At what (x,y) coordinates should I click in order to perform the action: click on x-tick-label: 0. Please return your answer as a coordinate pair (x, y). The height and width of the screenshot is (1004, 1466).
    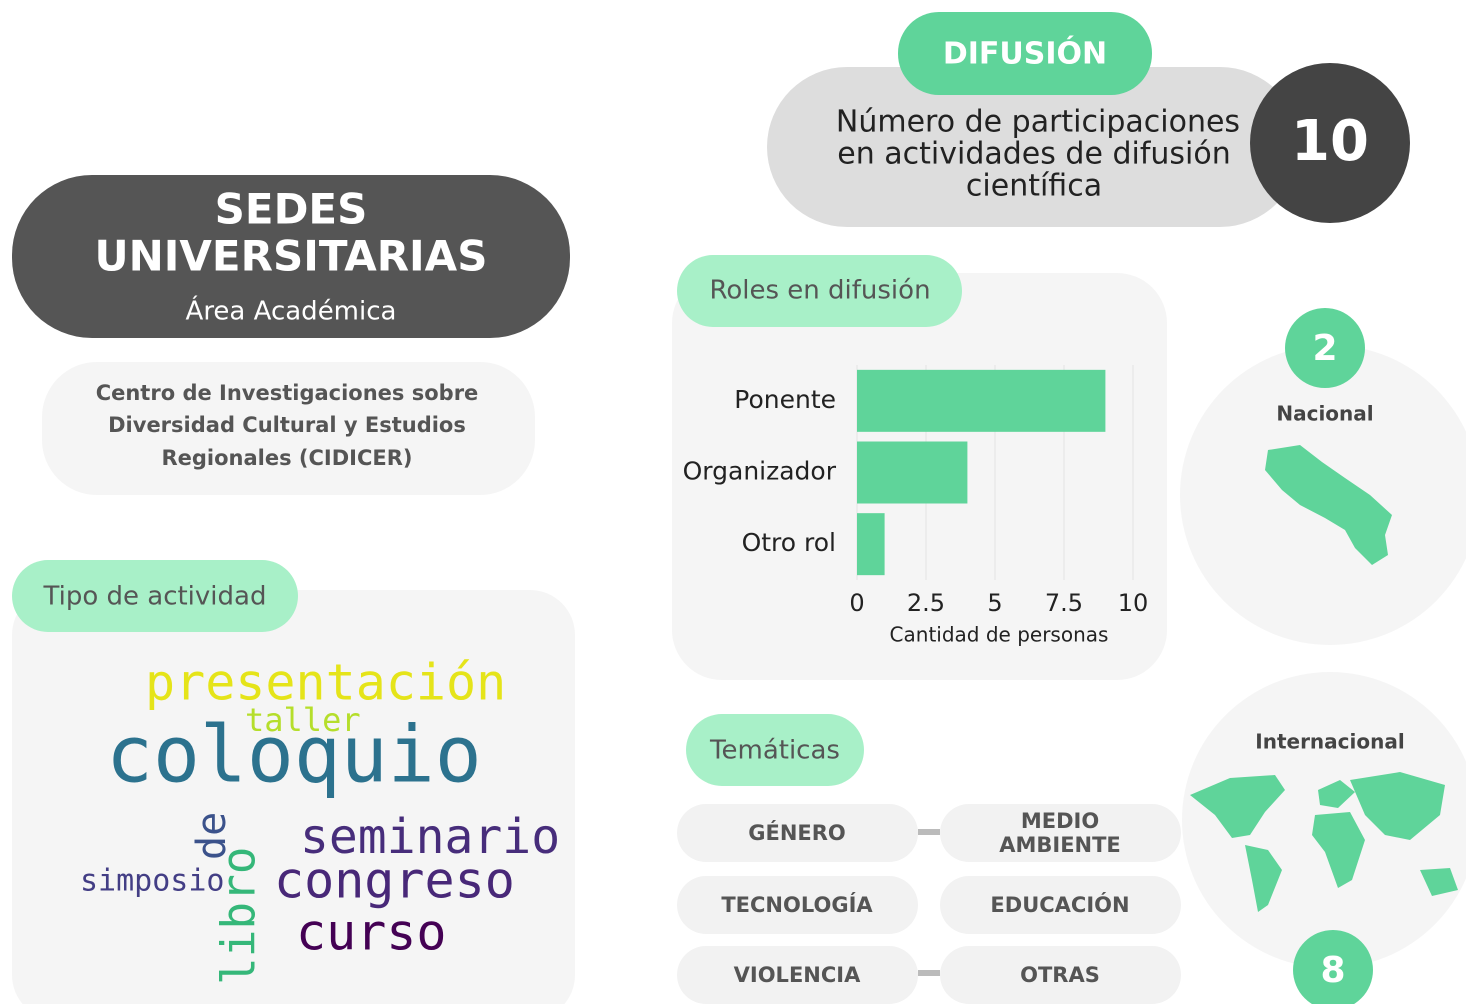
    Looking at the image, I should click on (856, 603).